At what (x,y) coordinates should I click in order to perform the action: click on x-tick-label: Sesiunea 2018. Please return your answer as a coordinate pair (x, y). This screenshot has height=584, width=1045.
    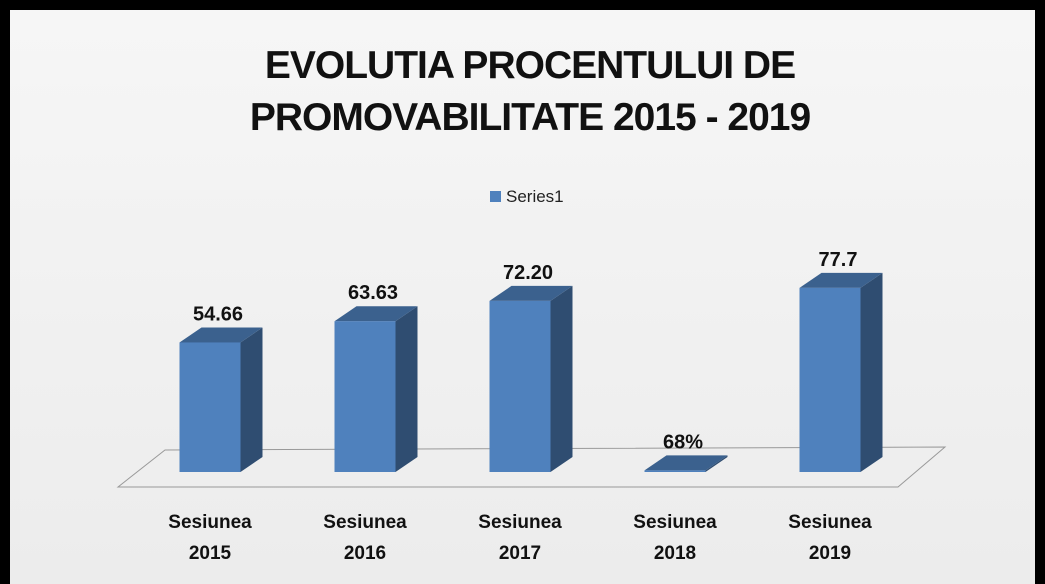
    Looking at the image, I should click on (675, 538).